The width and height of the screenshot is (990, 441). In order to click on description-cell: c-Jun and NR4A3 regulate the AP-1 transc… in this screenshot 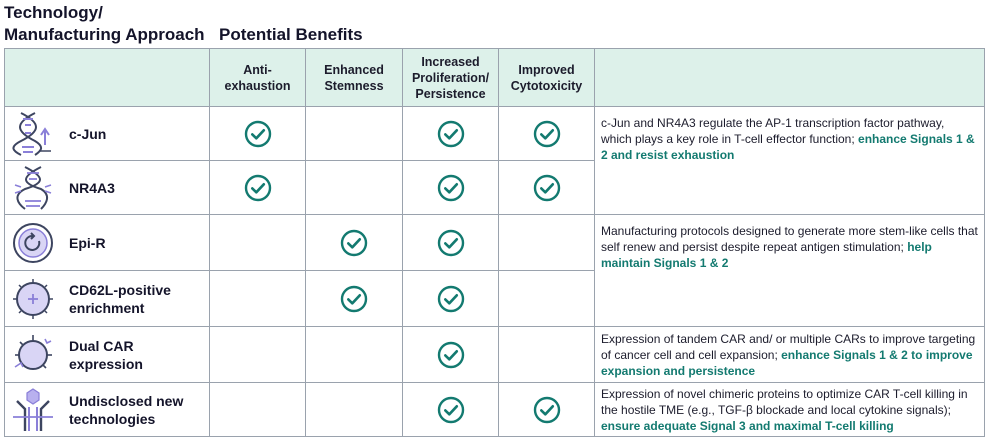, I will do `click(789, 160)`.